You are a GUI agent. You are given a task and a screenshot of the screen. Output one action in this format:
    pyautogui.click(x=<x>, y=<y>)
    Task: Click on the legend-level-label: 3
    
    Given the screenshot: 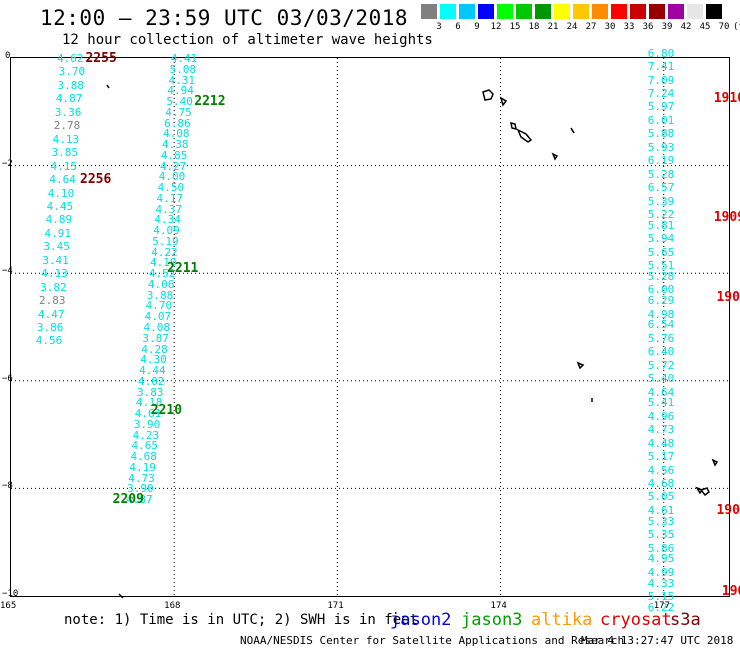 What is the action you would take?
    pyautogui.click(x=439, y=27)
    